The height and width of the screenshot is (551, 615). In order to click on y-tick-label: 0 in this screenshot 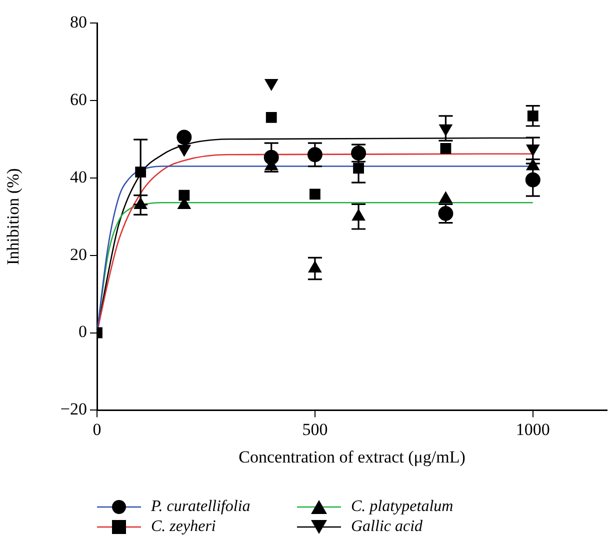, I will do `click(82, 332)`.